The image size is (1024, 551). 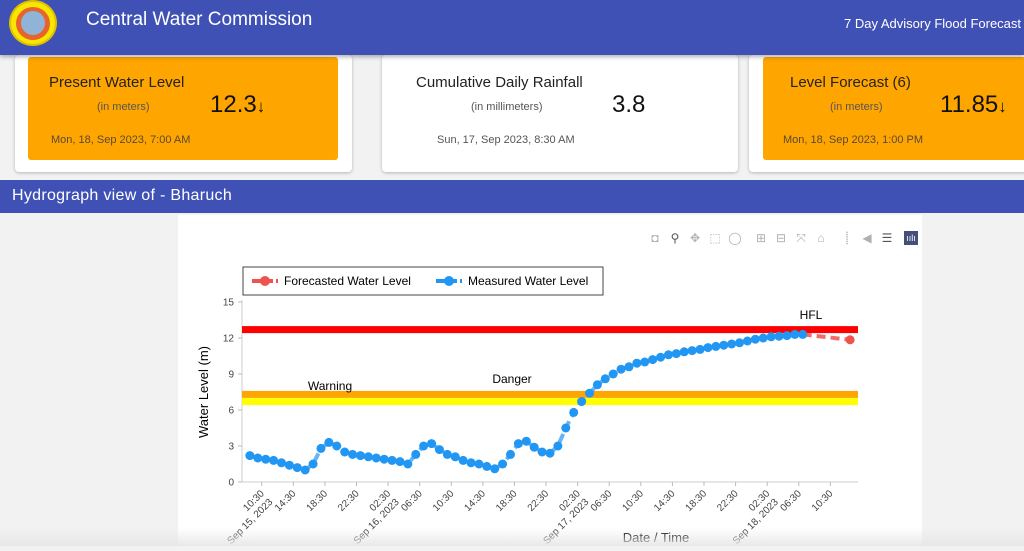 What do you see at coordinates (933, 23) in the screenshot?
I see `advisory-link: 7 Day Advisory Flood Forecast` at bounding box center [933, 23].